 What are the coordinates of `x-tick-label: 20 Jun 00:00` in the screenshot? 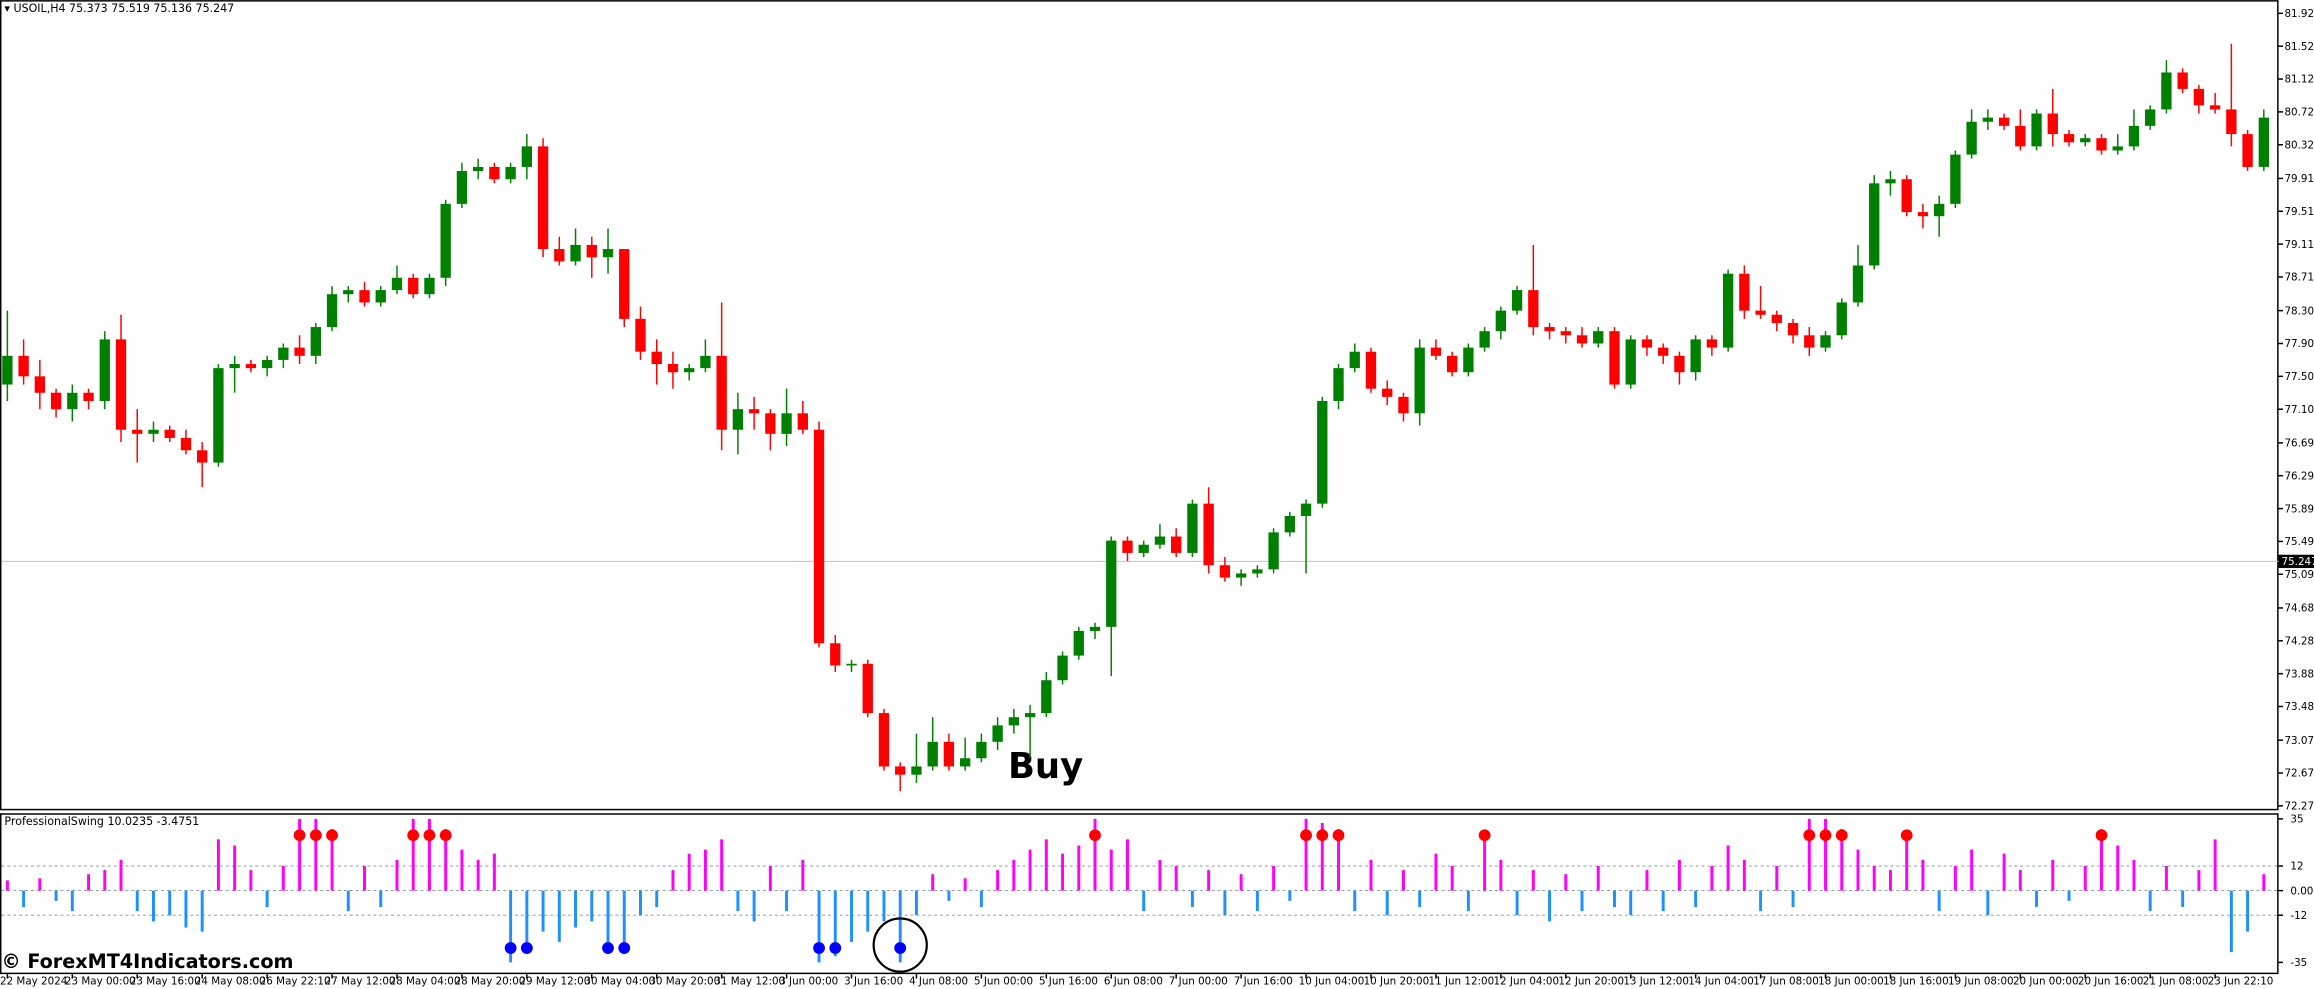 It's located at (2046, 981).